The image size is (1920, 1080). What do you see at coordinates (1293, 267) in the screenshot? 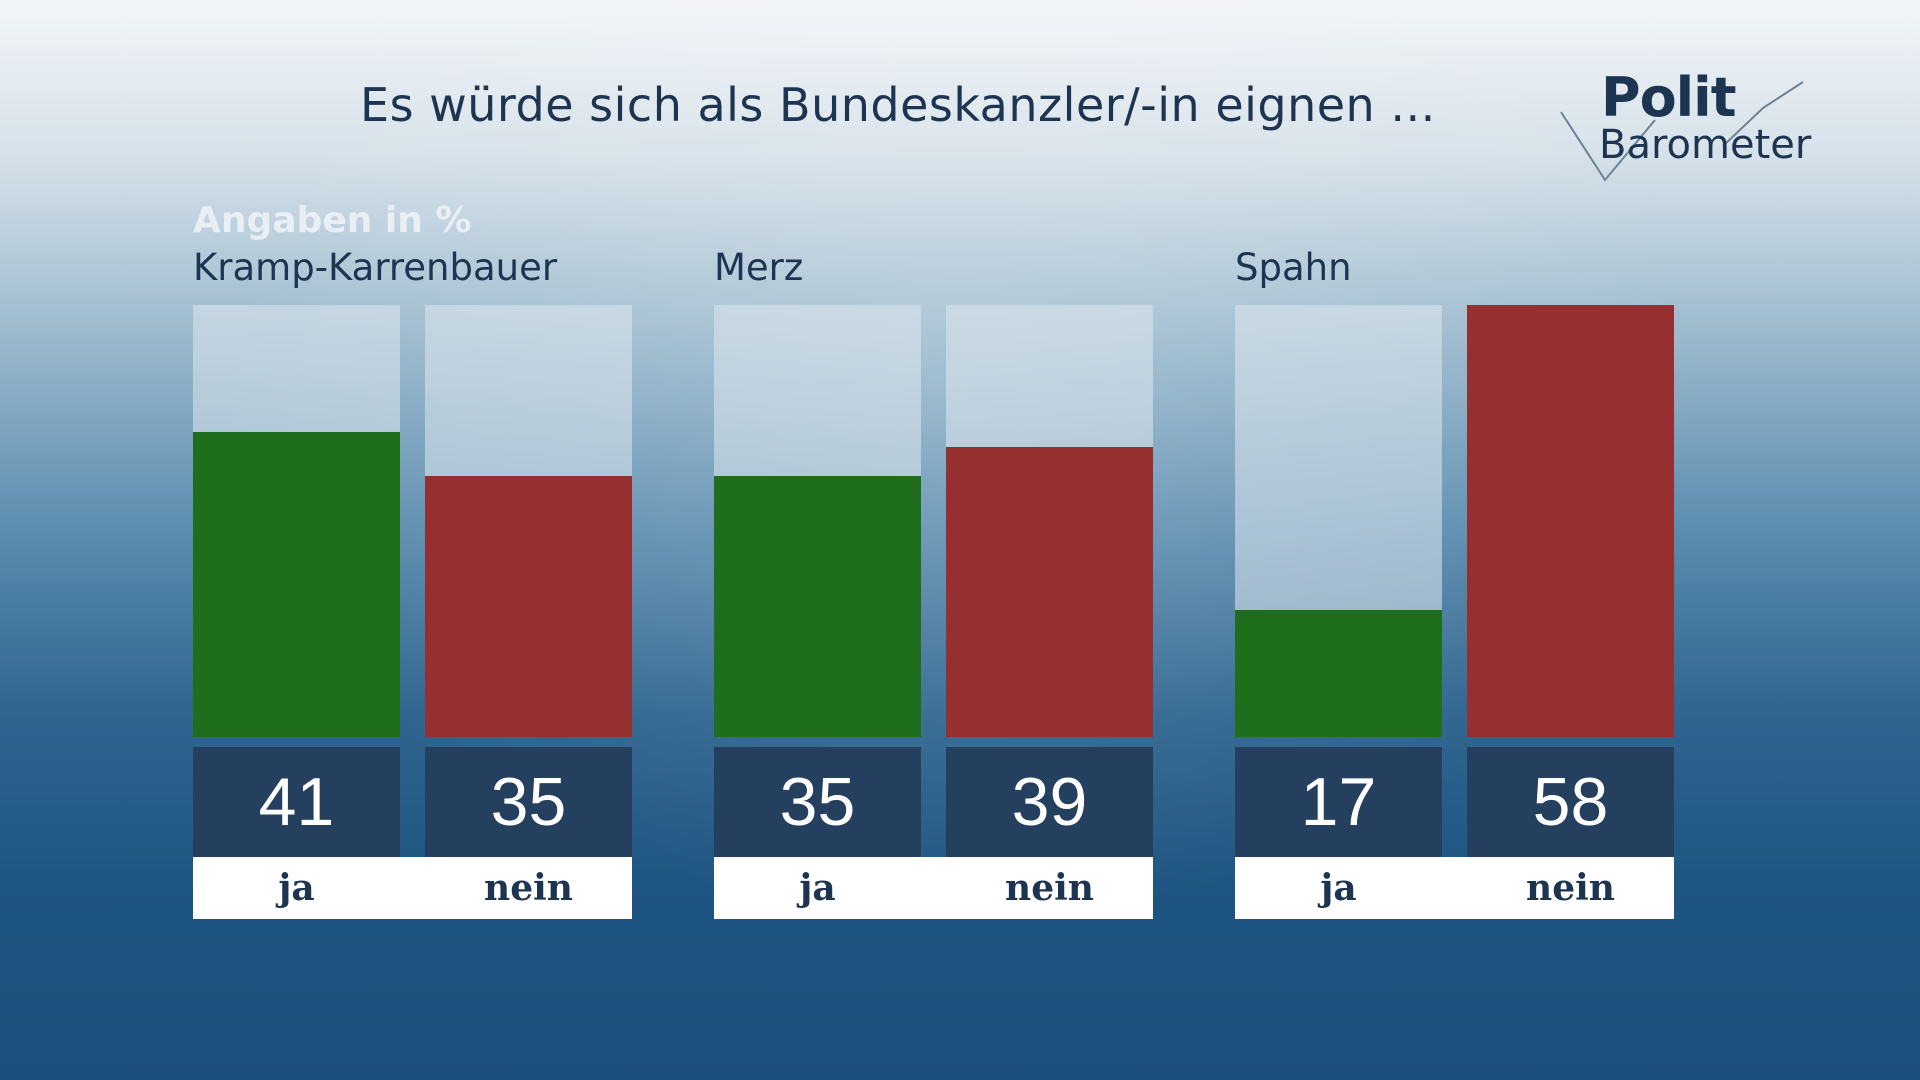
I see `group-label: Spahn` at bounding box center [1293, 267].